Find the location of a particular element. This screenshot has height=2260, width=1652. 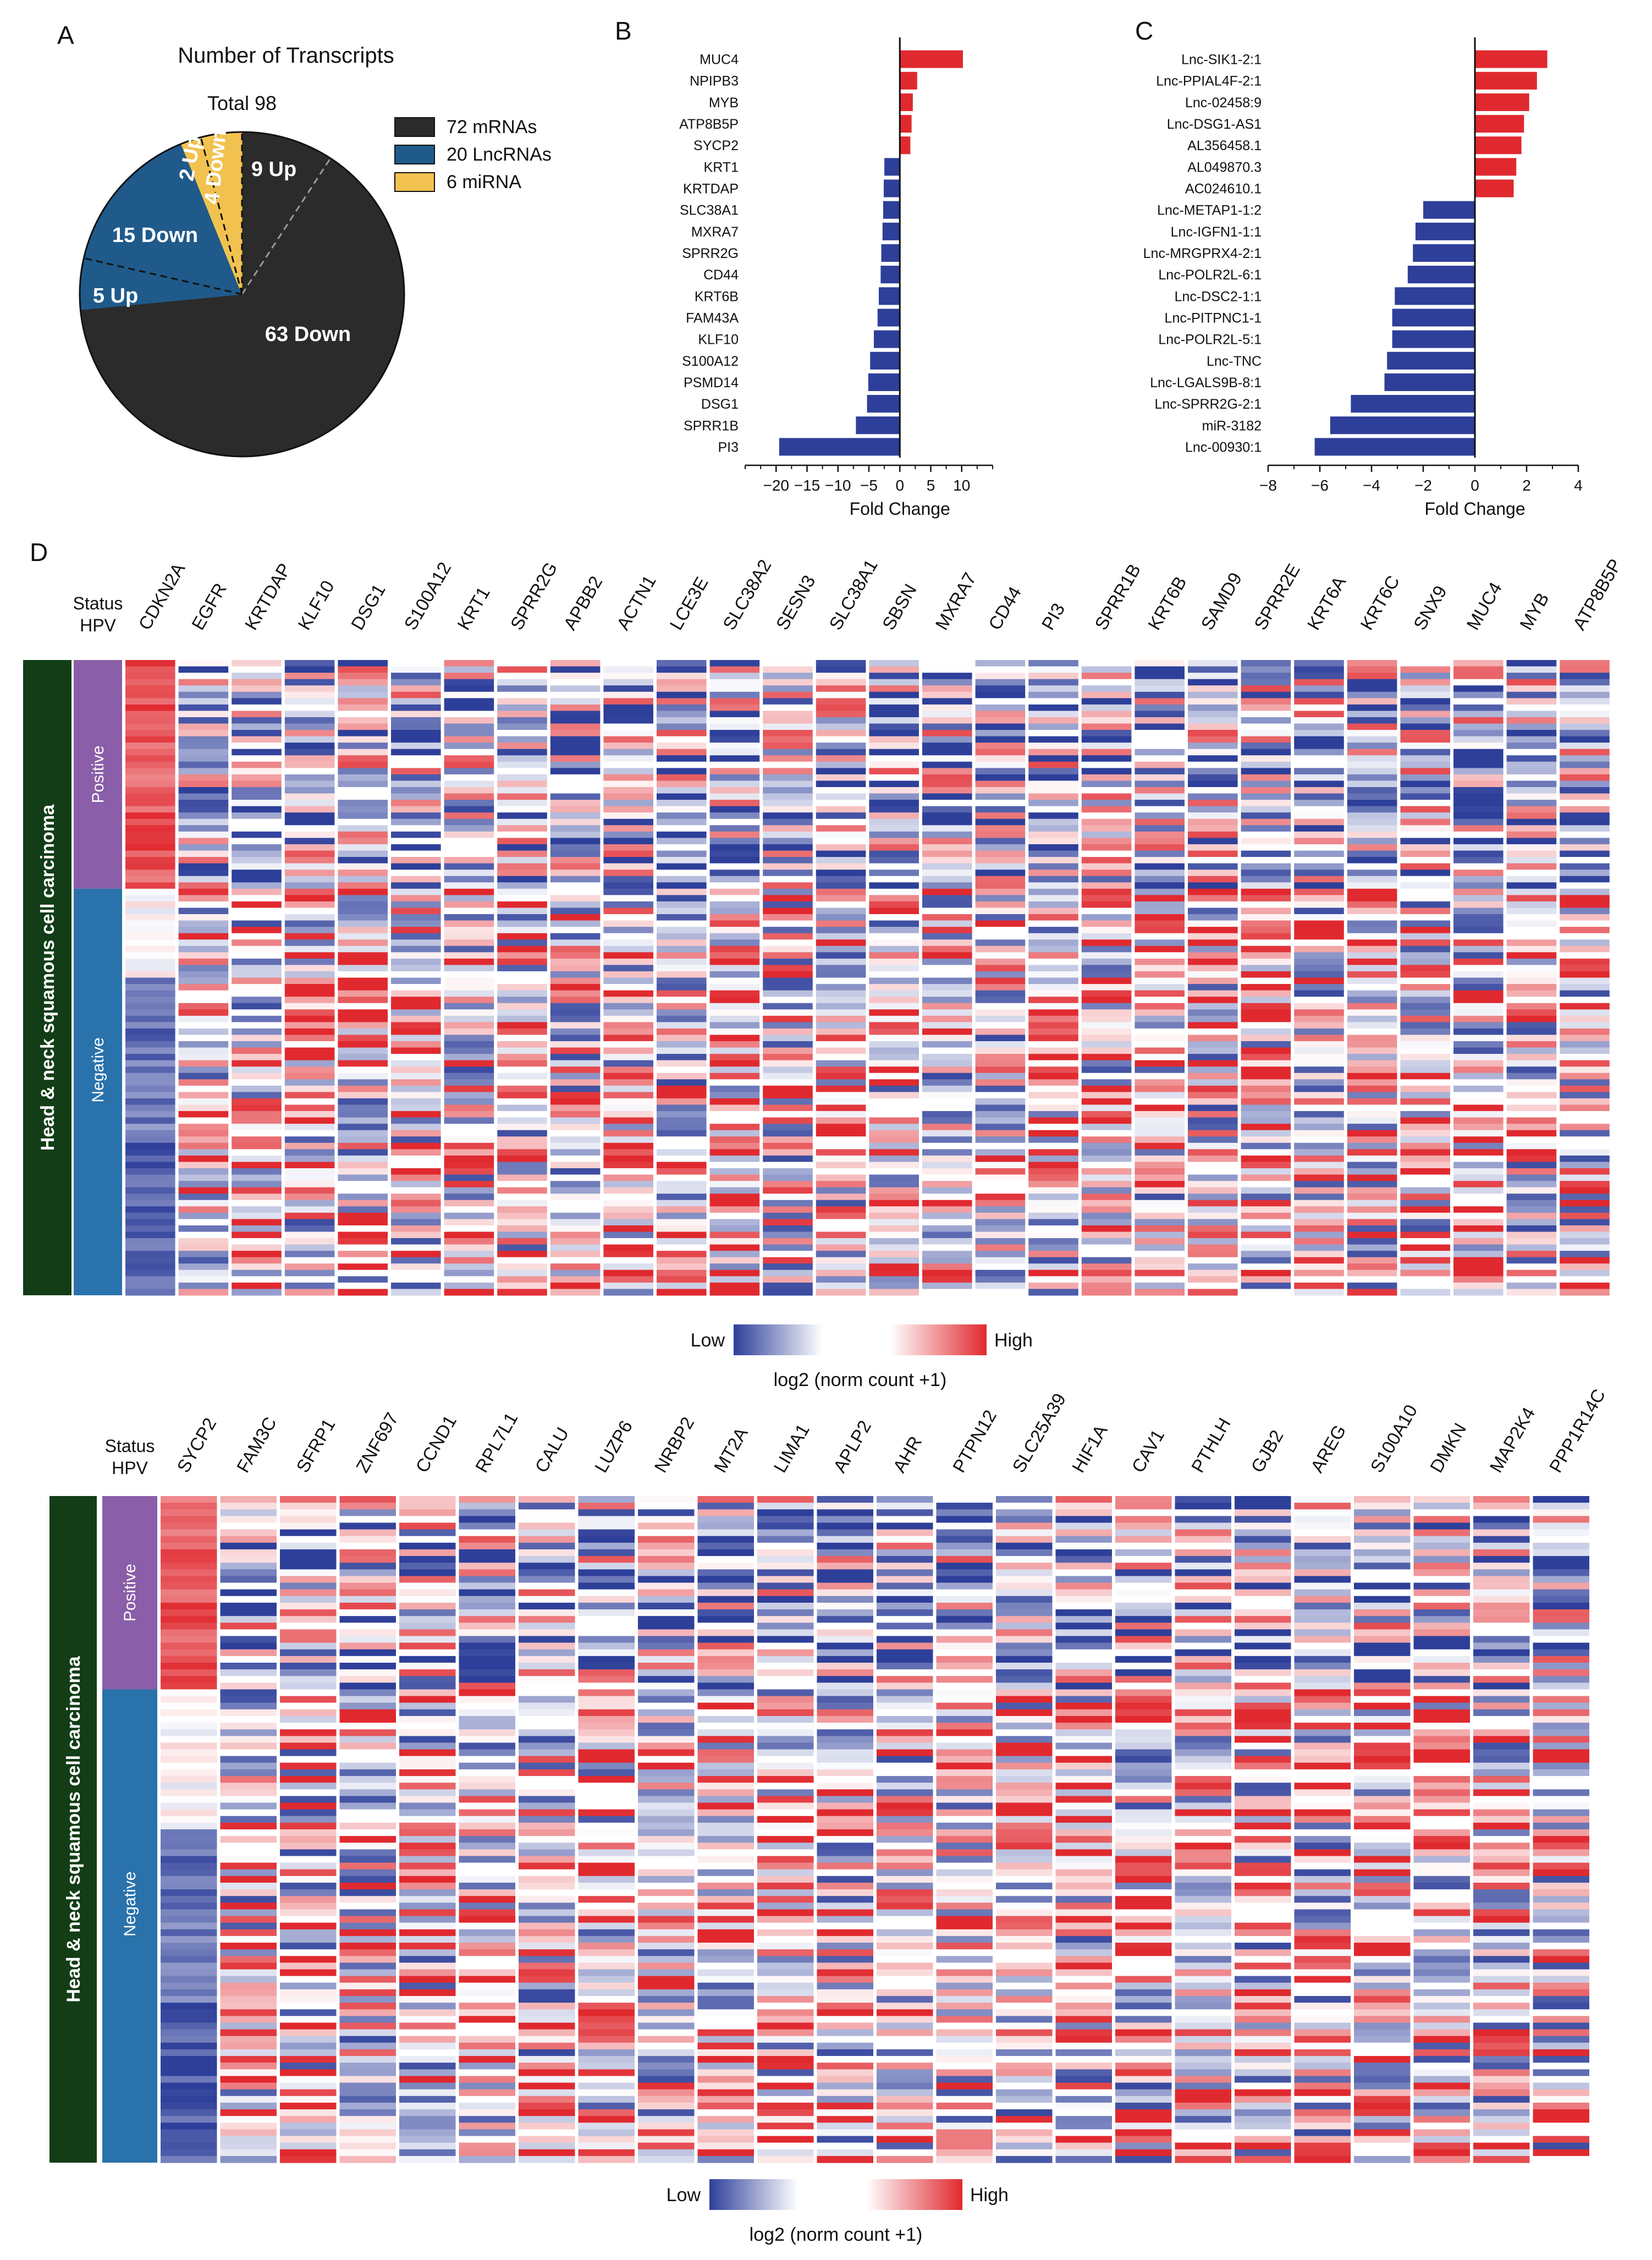

column-label-muc4: MUC4 is located at coordinates (1484, 606).